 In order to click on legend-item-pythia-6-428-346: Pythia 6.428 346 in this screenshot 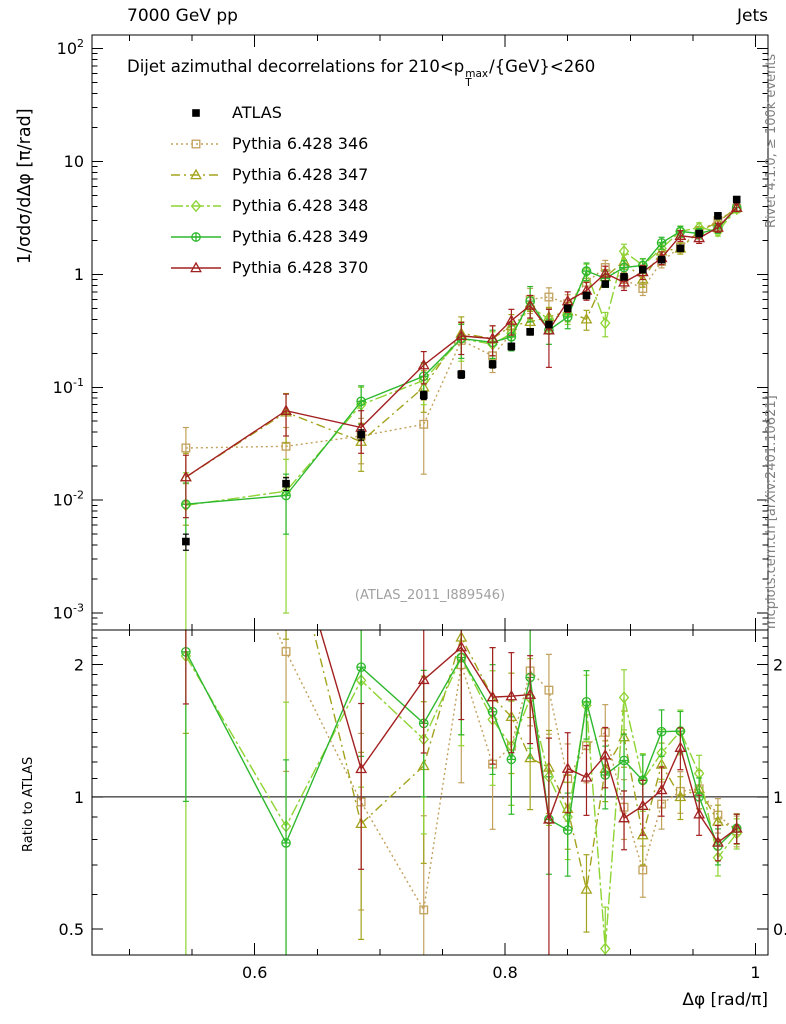, I will do `click(269, 143)`.